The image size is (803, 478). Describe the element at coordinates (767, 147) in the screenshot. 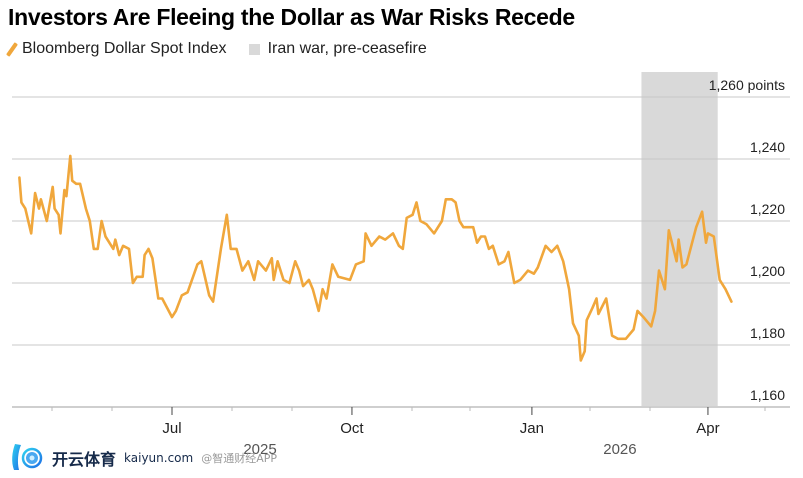

I see `y-tick-label: 1,240` at that location.